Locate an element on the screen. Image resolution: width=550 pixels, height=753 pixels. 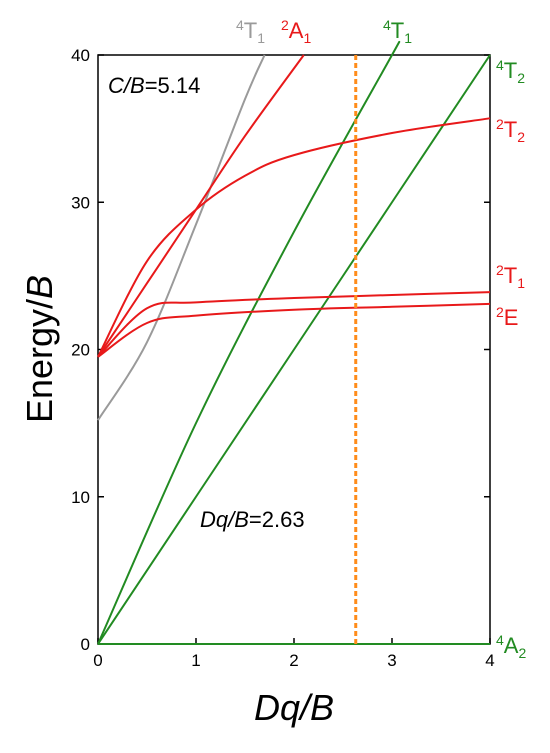
term-label-2A1: 2A1 is located at coordinates (296, 31).